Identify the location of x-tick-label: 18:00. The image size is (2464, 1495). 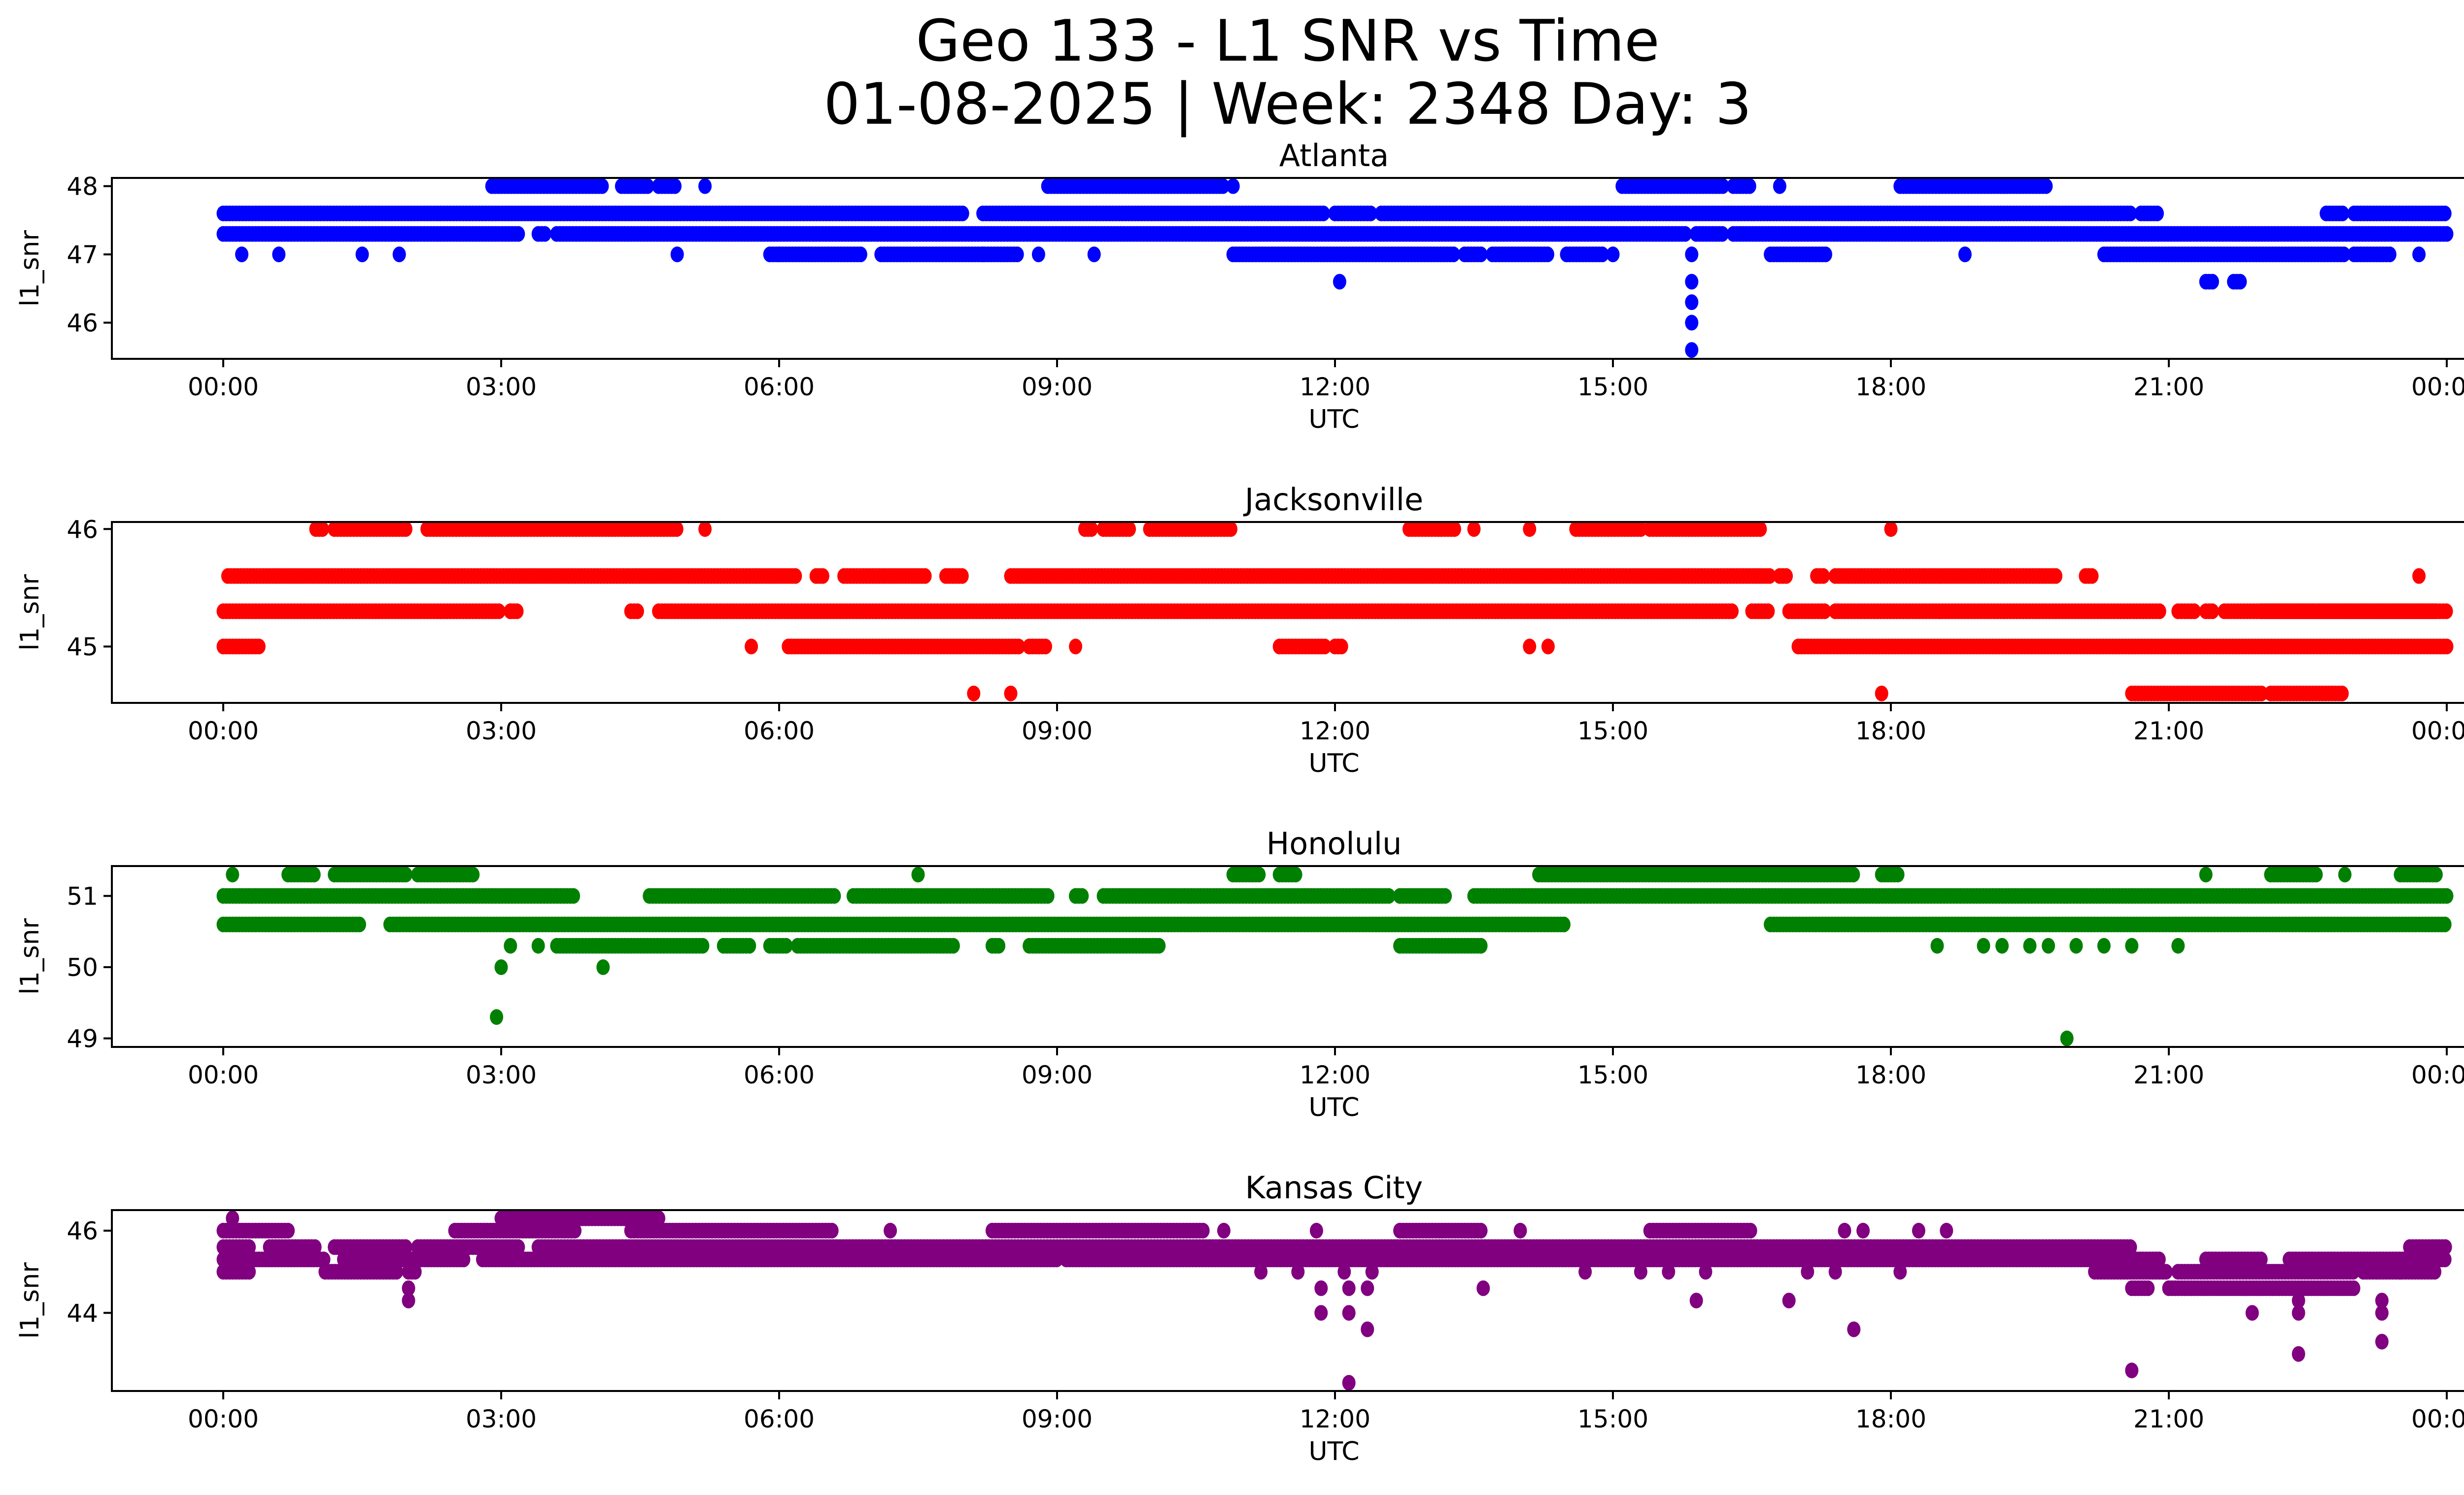
(1890, 731).